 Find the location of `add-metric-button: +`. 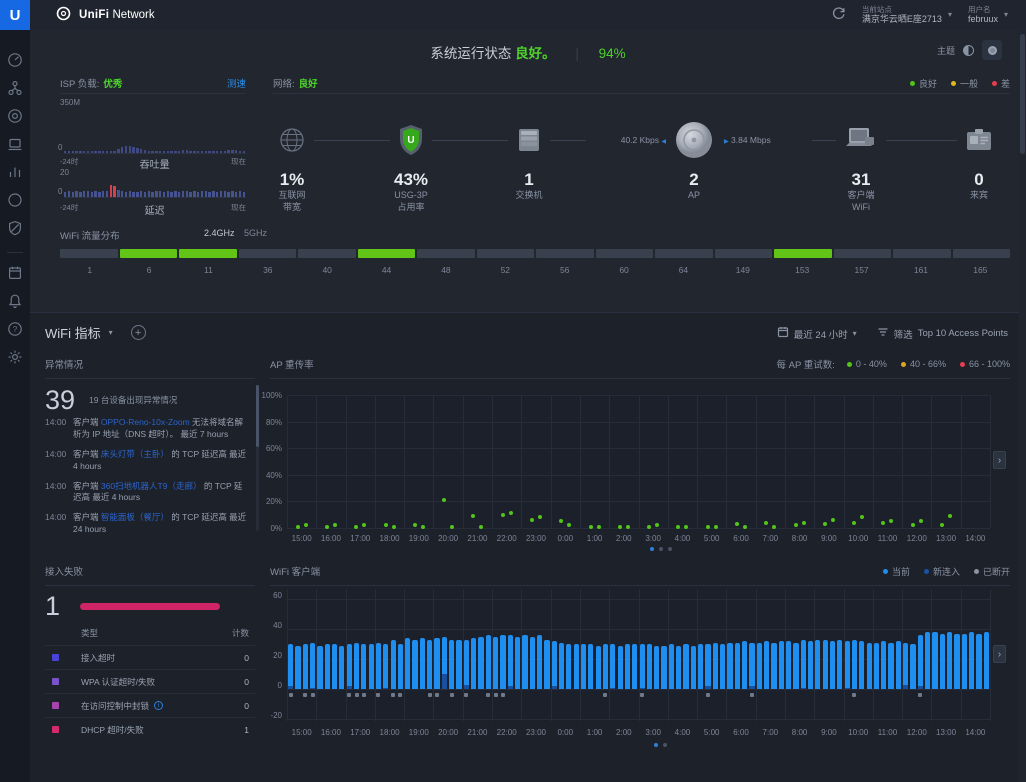

add-metric-button: + is located at coordinates (138, 332).